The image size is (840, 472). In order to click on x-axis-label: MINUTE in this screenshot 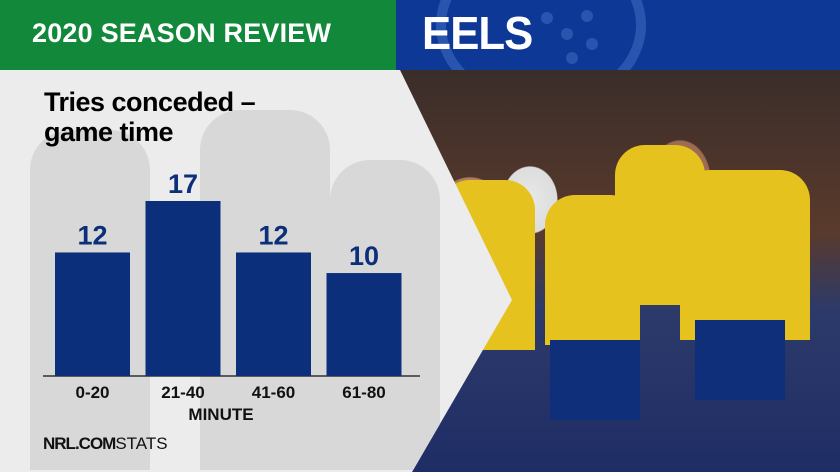, I will do `click(220, 414)`.